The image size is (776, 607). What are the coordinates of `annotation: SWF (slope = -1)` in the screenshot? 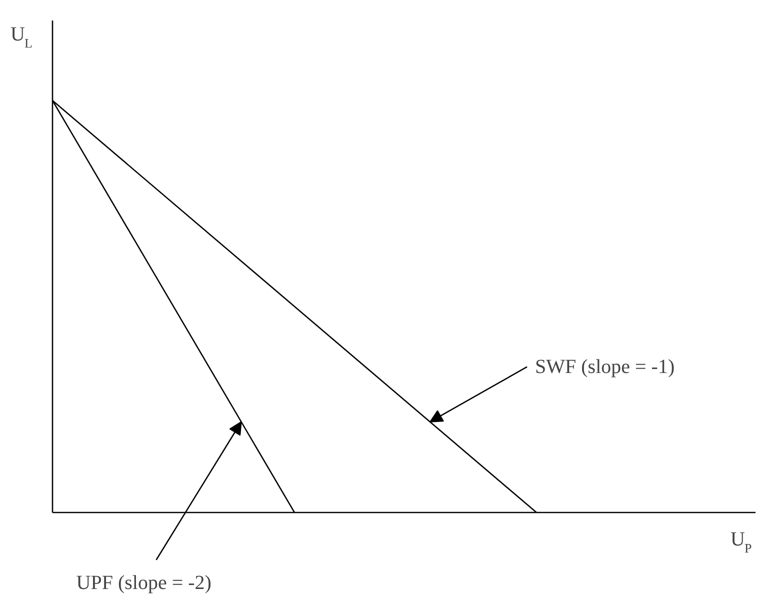 It's located at (605, 367).